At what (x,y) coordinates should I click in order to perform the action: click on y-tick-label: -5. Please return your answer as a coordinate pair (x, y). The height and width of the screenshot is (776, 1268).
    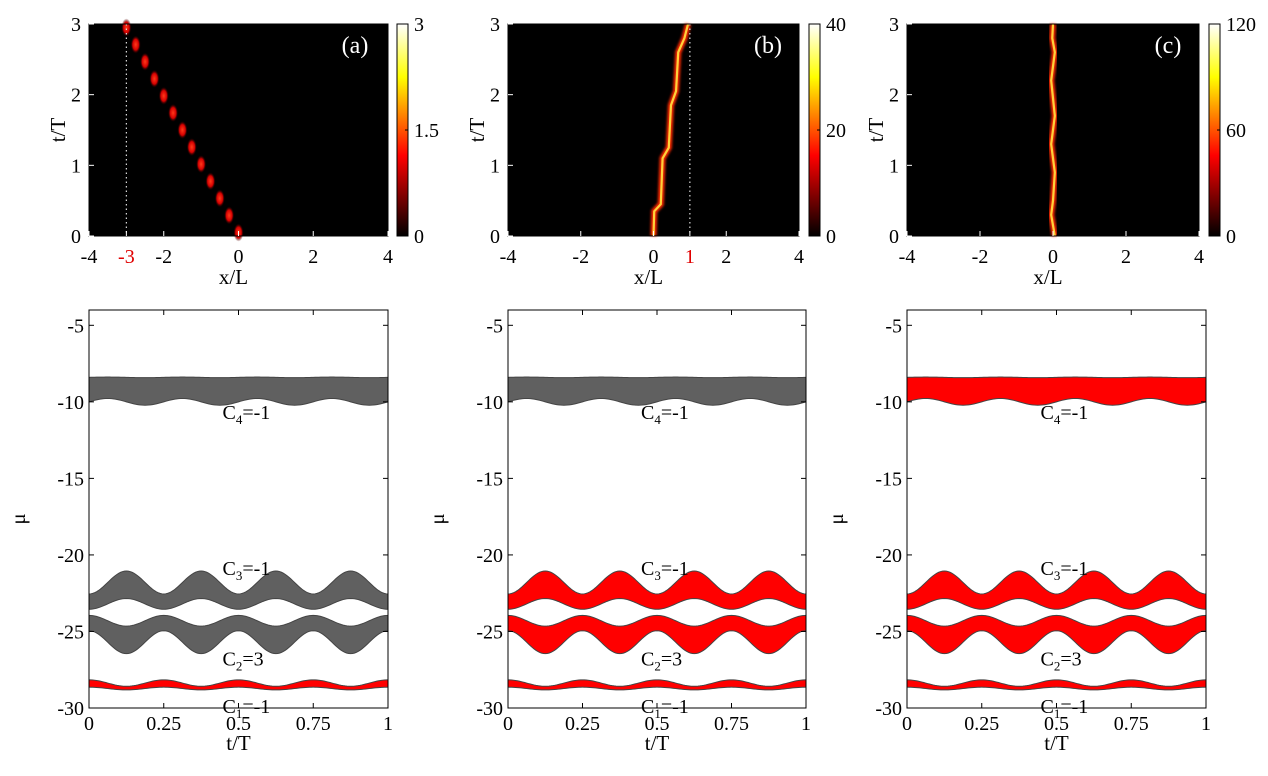
    Looking at the image, I should click on (494, 326).